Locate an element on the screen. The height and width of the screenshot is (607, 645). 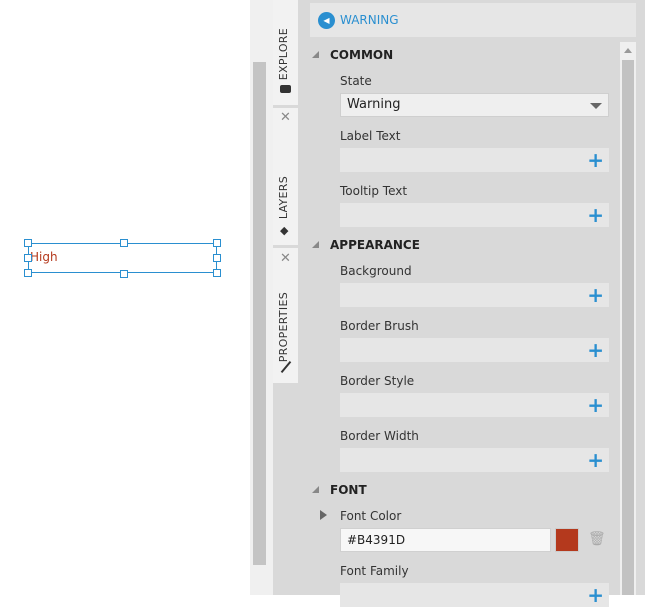
scroll-up-icon is located at coordinates (628, 50).